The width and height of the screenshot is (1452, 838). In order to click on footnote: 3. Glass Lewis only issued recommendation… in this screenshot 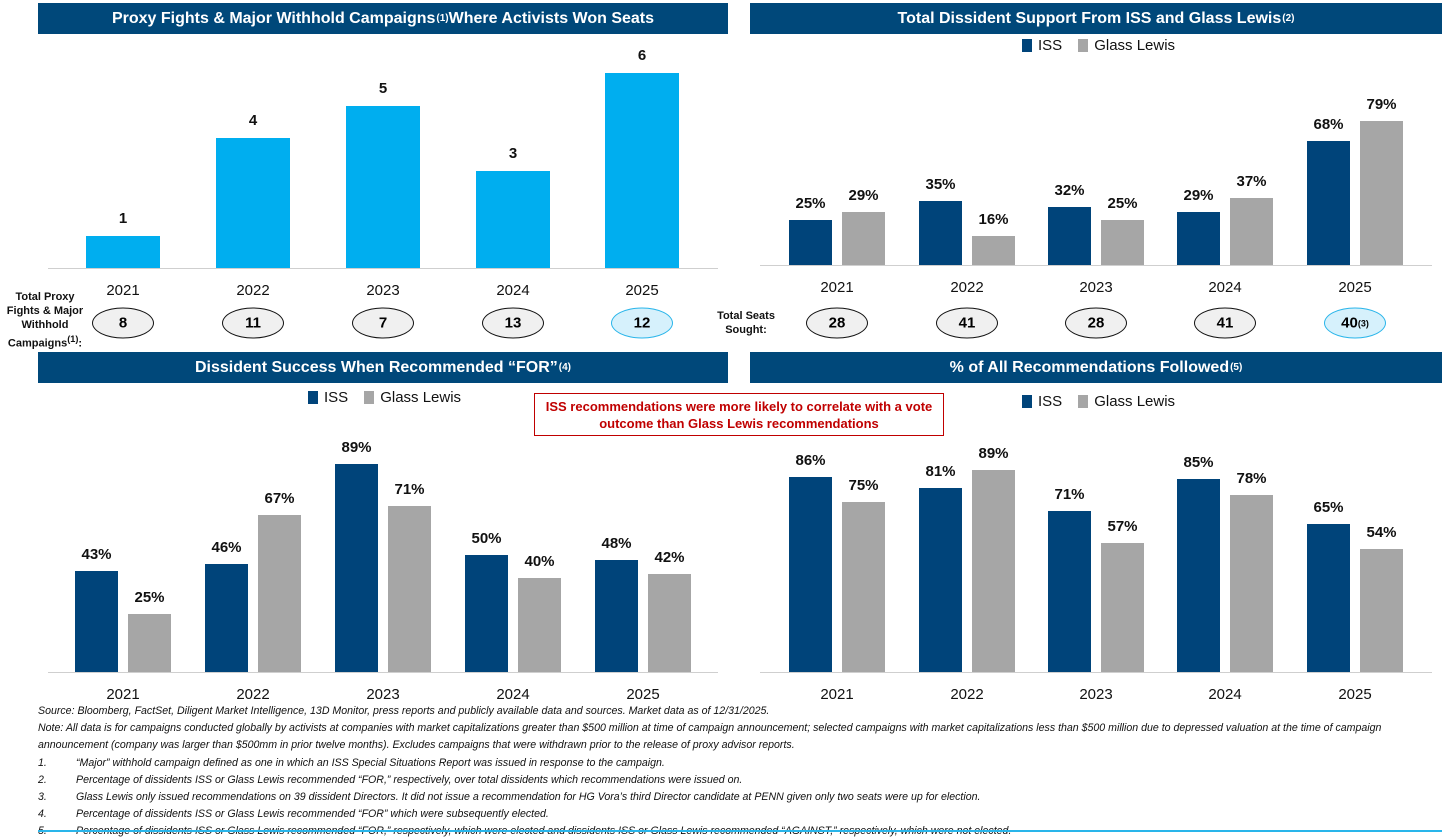, I will do `click(738, 797)`.